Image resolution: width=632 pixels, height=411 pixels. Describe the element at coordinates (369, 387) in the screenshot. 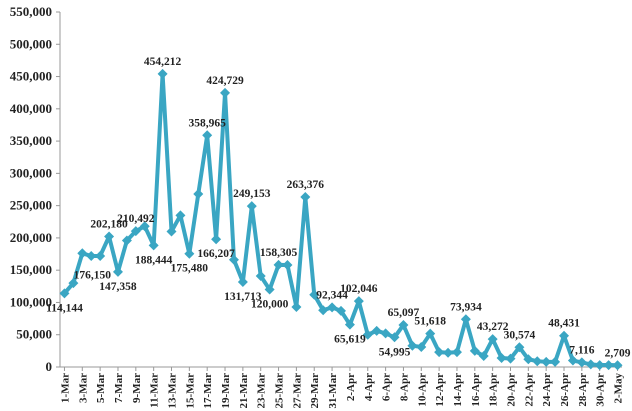

I see `x-tick-label: 4-Apr` at that location.